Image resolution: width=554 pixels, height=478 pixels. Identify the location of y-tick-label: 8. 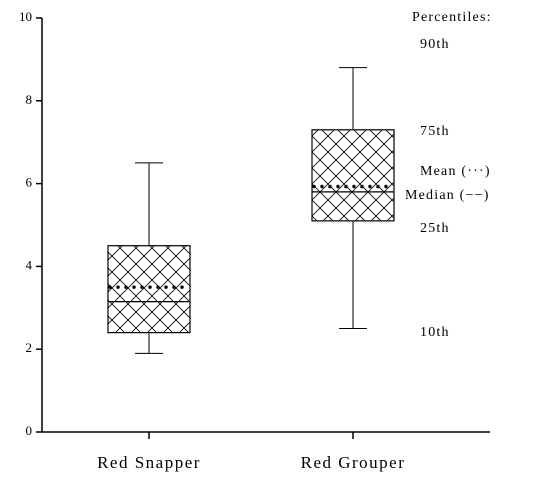
(29, 99).